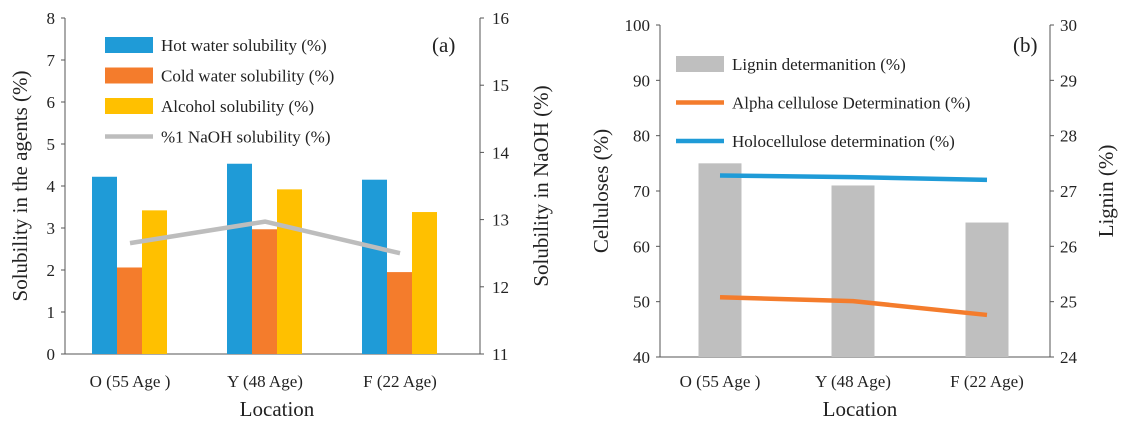 The image size is (1131, 426). Describe the element at coordinates (843, 141) in the screenshot. I see `legend-label: Holocellulose determination (%)` at that location.